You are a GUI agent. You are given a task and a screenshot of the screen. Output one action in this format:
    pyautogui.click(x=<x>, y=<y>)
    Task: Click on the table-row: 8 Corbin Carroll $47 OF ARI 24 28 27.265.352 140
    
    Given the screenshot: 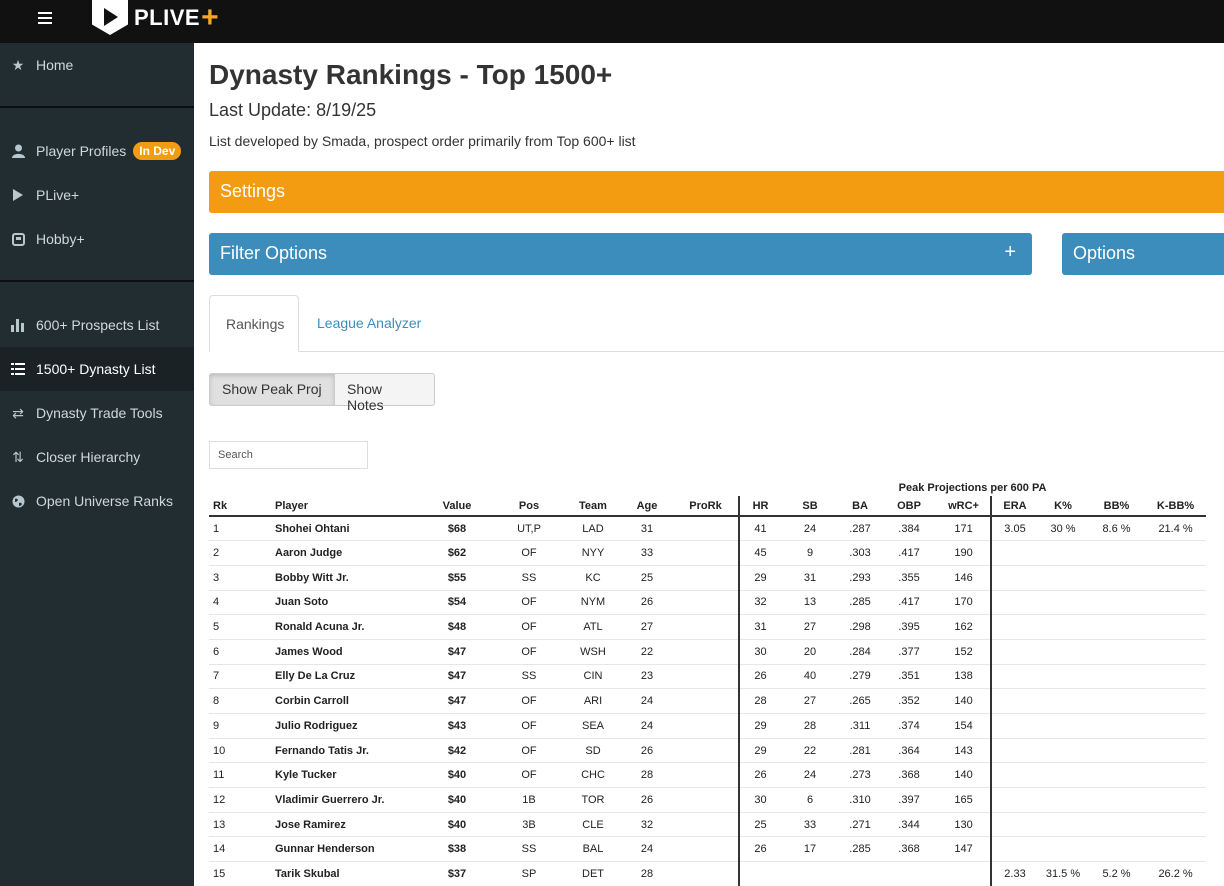 What is the action you would take?
    pyautogui.click(x=708, y=701)
    